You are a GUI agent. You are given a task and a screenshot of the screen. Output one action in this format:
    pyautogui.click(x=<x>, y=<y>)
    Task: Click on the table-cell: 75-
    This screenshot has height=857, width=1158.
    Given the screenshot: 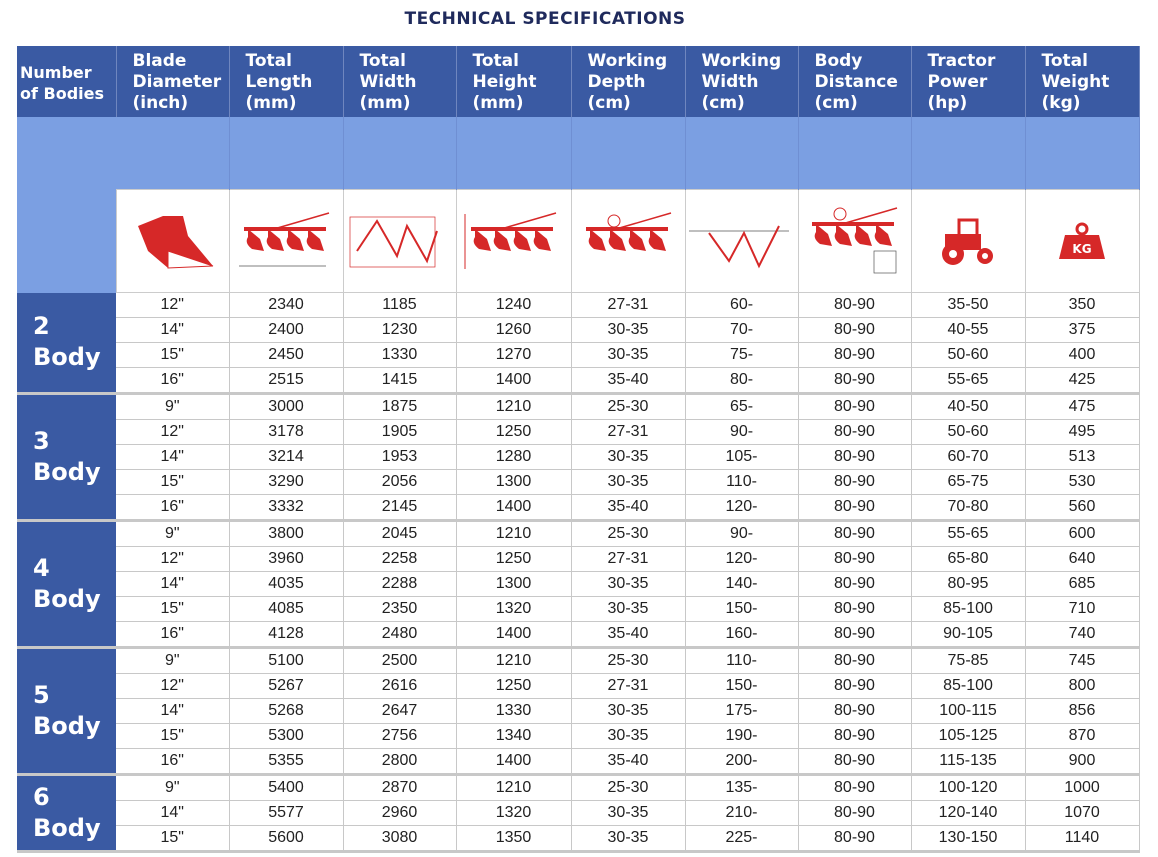 What is the action you would take?
    pyautogui.click(x=742, y=355)
    